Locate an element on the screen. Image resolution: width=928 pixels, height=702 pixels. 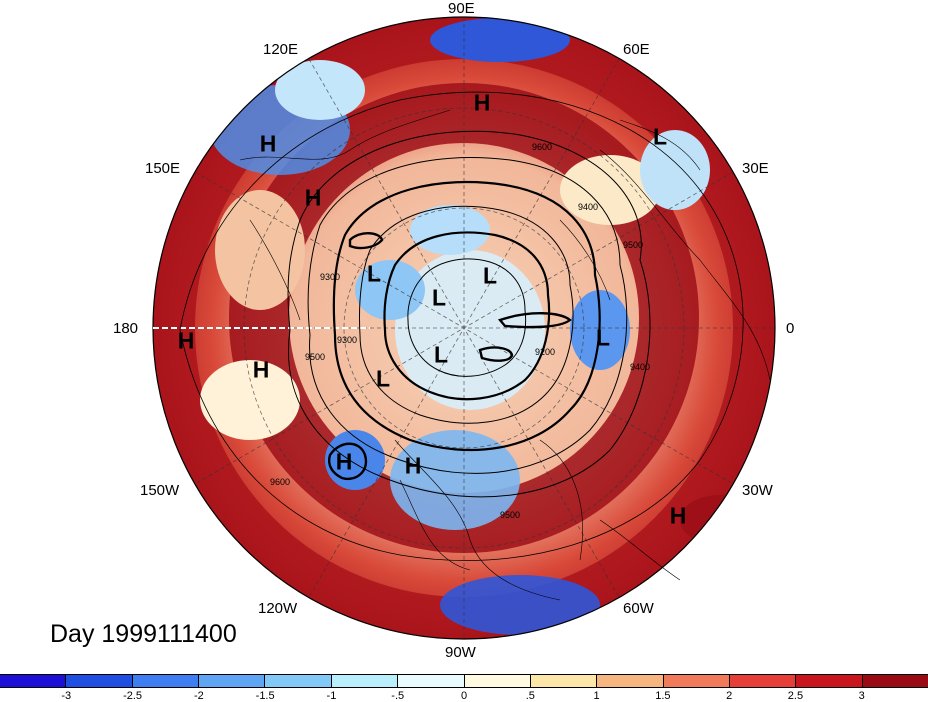
colorbar-tick-label: -2 is located at coordinates (198, 696).